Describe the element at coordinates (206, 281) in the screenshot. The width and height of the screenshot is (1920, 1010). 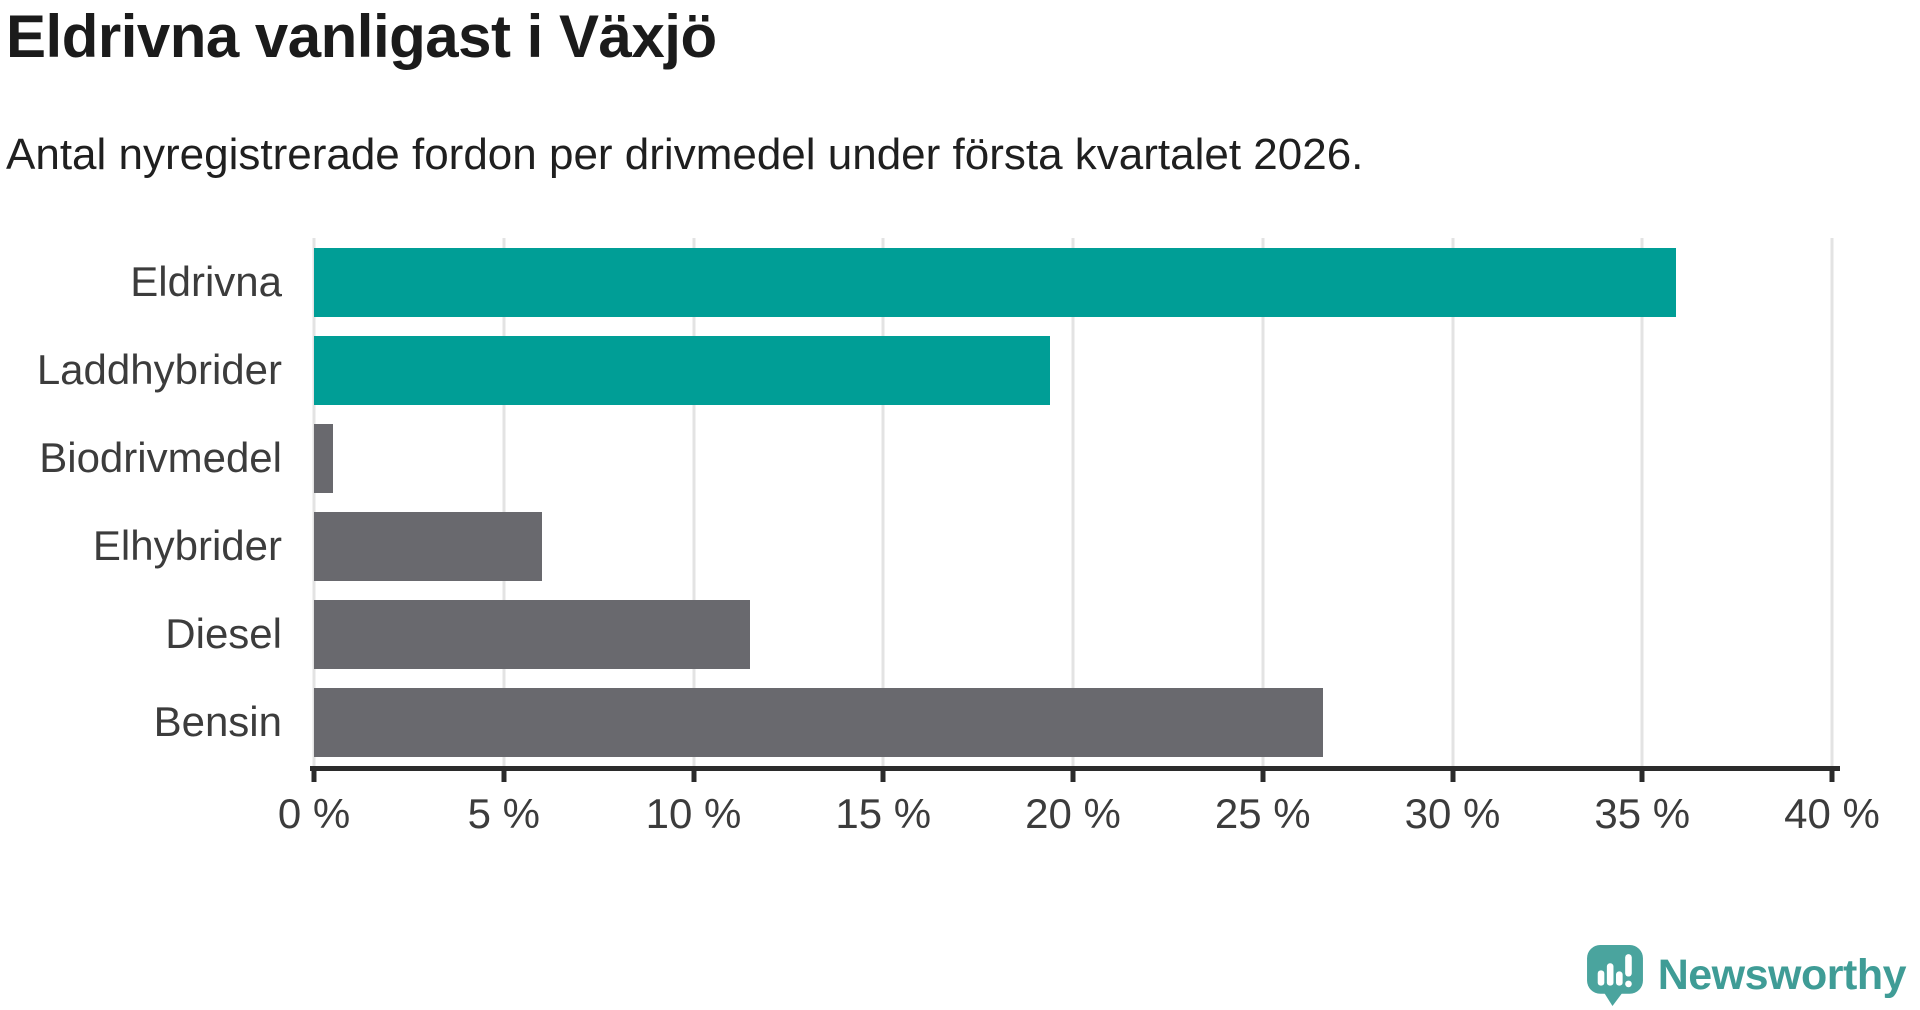
I see `category-label-eldrivna: Eldrivna` at that location.